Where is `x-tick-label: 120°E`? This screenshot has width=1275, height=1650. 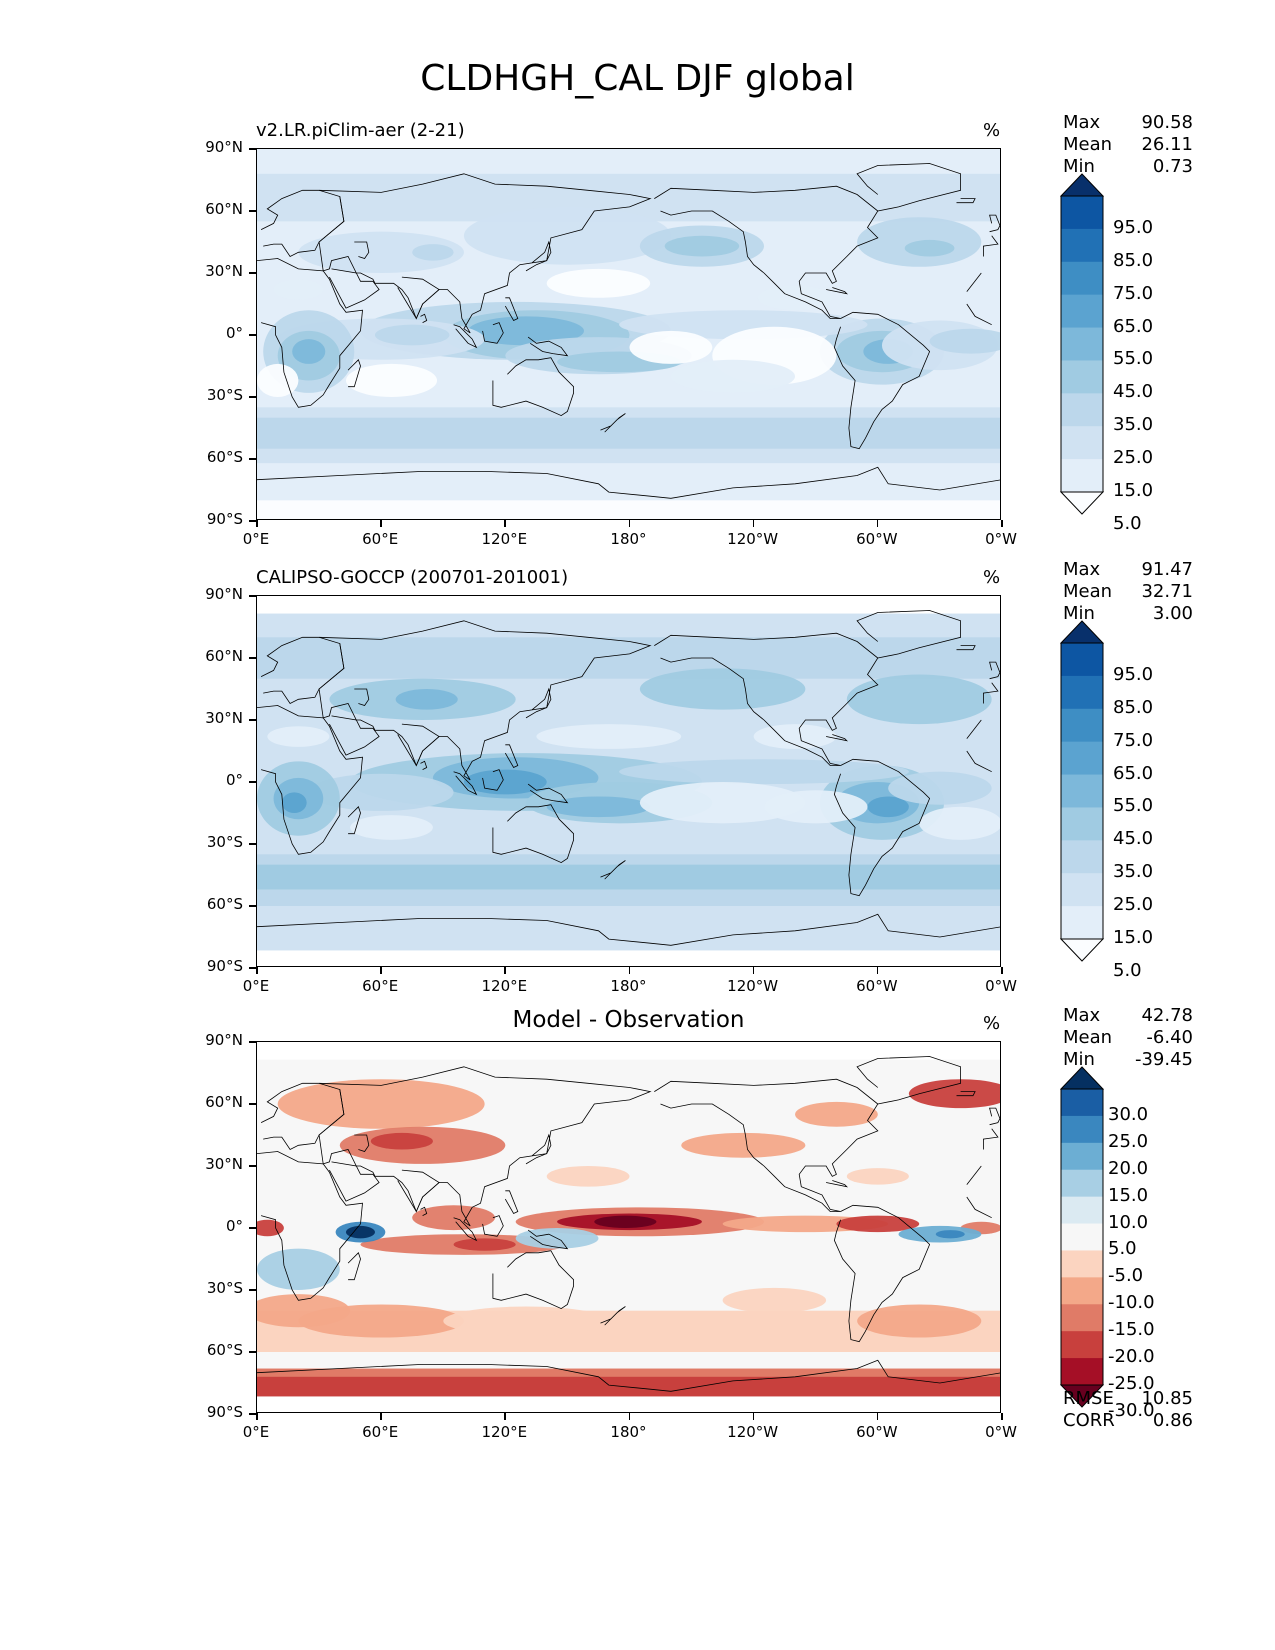
x-tick-label: 120°E is located at coordinates (504, 1432).